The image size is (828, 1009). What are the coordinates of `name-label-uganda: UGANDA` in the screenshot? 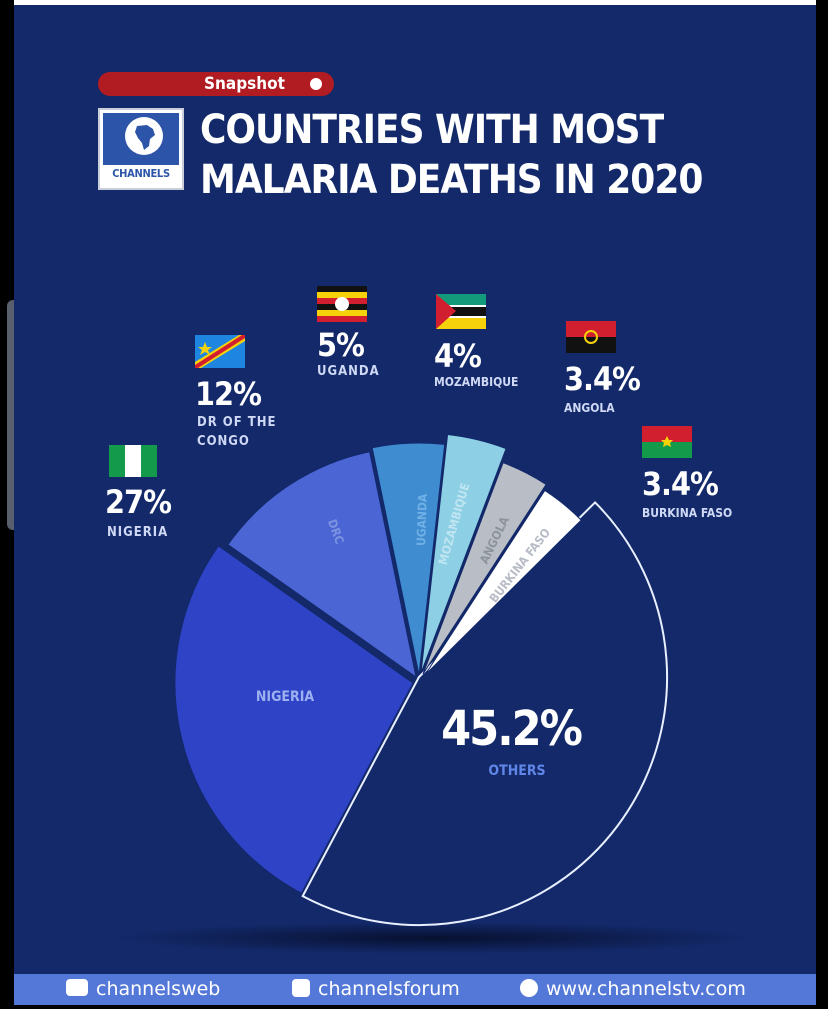 It's located at (348, 371).